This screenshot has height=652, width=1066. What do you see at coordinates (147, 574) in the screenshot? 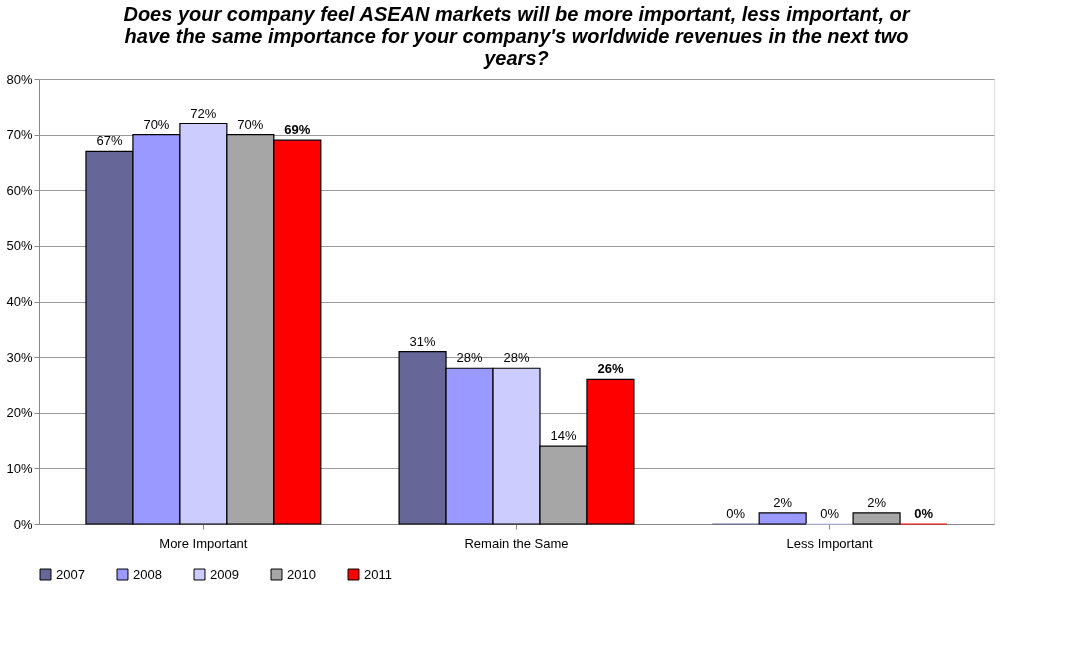
I see `legend-label: 2008` at bounding box center [147, 574].